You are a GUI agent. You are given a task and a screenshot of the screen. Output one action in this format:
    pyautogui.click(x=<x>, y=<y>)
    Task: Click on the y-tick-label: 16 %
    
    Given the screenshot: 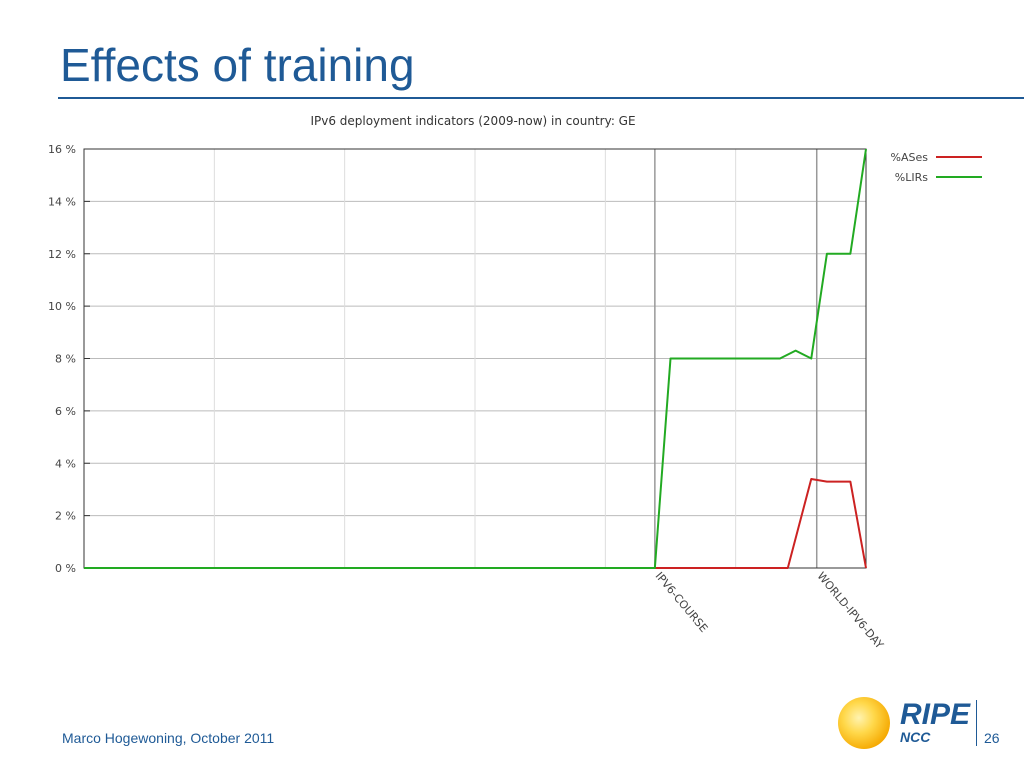 What is the action you would take?
    pyautogui.click(x=62, y=149)
    